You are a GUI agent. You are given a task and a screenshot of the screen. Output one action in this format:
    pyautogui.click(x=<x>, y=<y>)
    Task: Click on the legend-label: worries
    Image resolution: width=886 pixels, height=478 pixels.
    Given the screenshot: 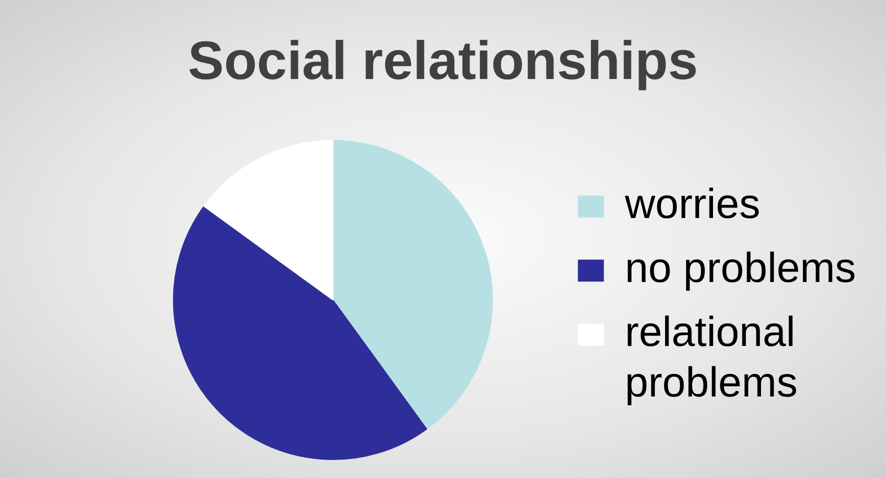 What is the action you would take?
    pyautogui.click(x=692, y=204)
    